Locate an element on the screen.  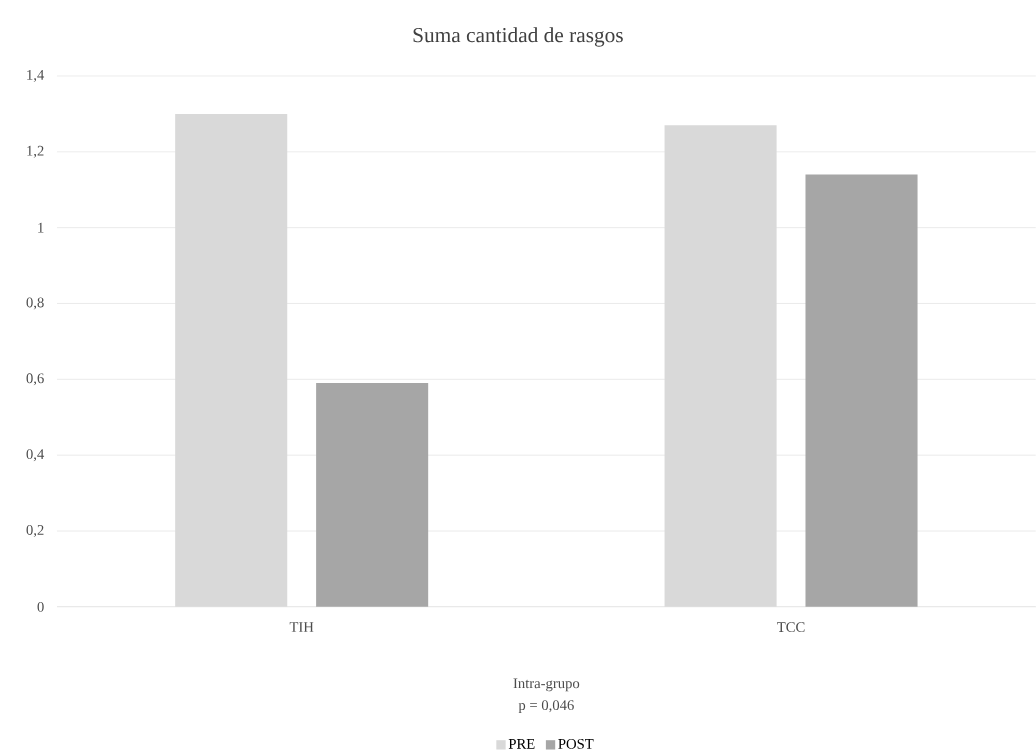
x-axis-title: Intra-grupo is located at coordinates (546, 685).